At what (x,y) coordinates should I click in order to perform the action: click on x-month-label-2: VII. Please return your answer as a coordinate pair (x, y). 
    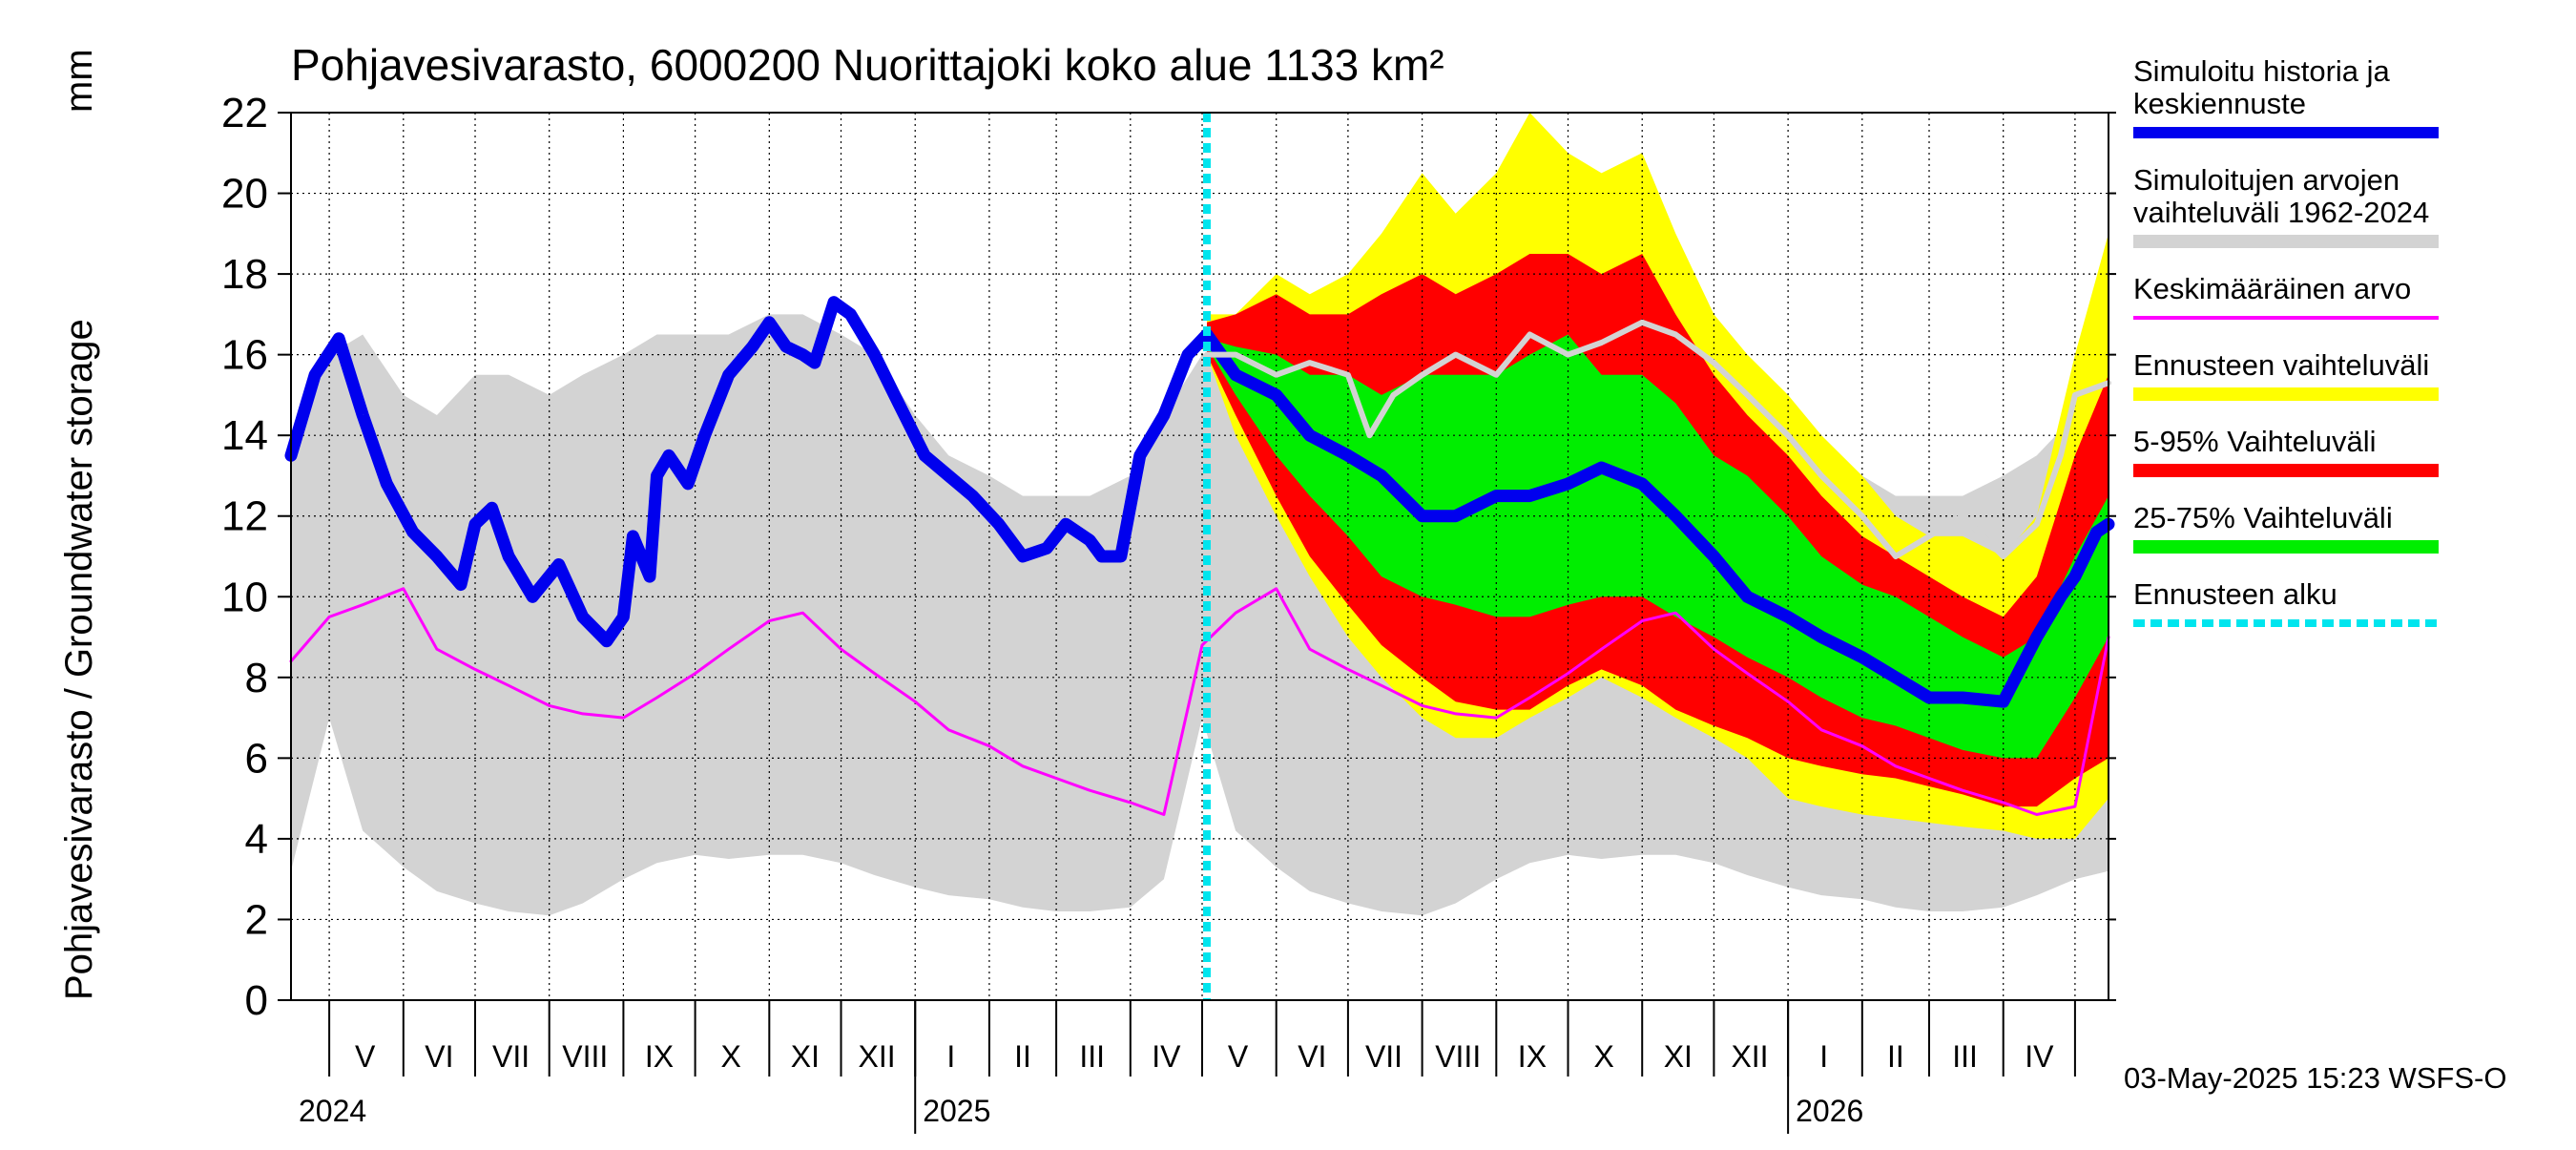
    Looking at the image, I should click on (511, 1056).